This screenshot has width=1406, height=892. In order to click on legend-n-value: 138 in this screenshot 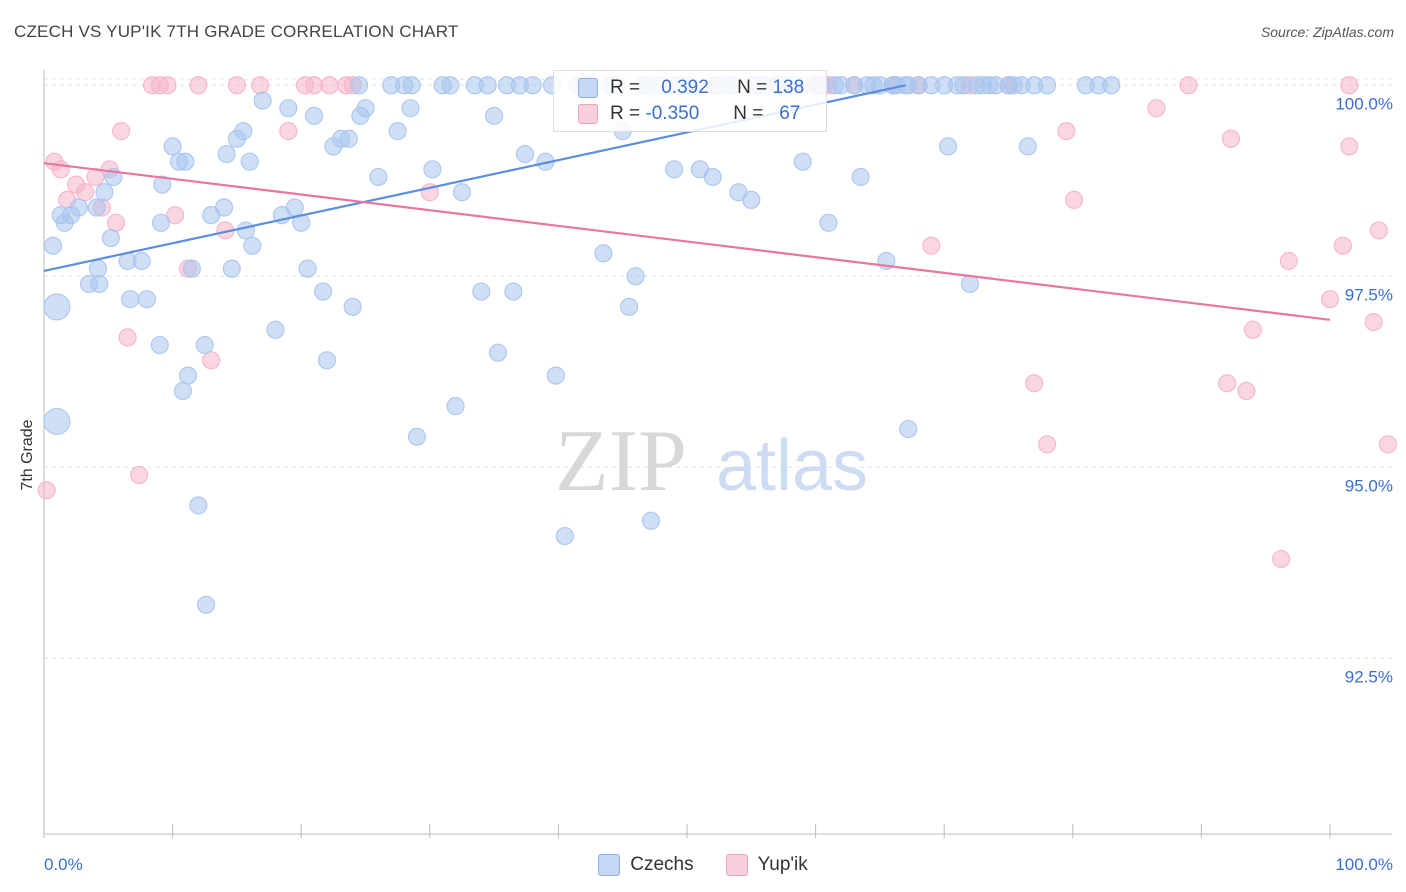, I will do `click(788, 87)`.